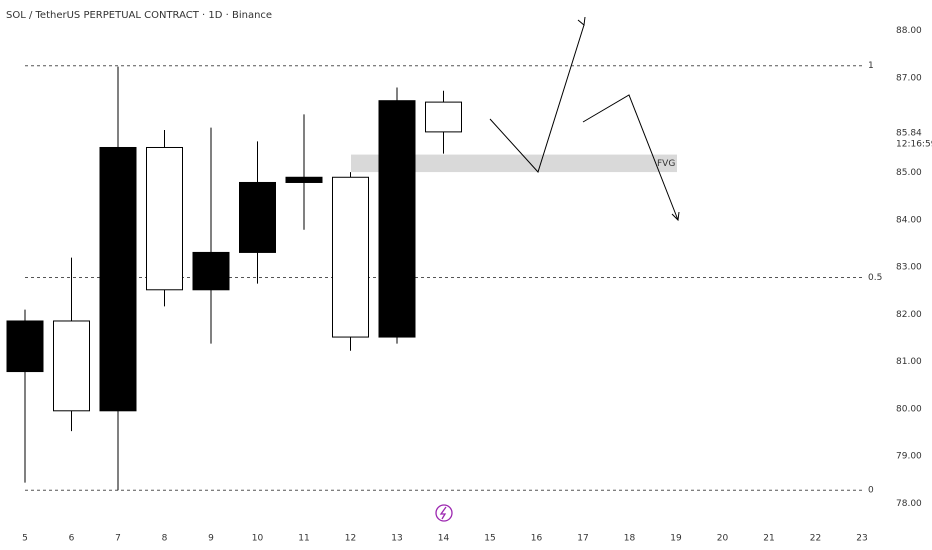 The image size is (932, 550). What do you see at coordinates (815, 539) in the screenshot?
I see `x-tick-label: 22` at bounding box center [815, 539].